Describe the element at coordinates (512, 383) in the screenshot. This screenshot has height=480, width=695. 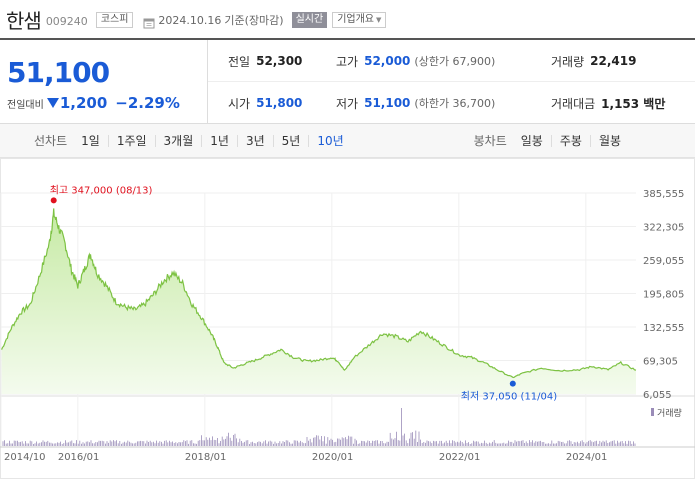
I see `low-marker` at that location.